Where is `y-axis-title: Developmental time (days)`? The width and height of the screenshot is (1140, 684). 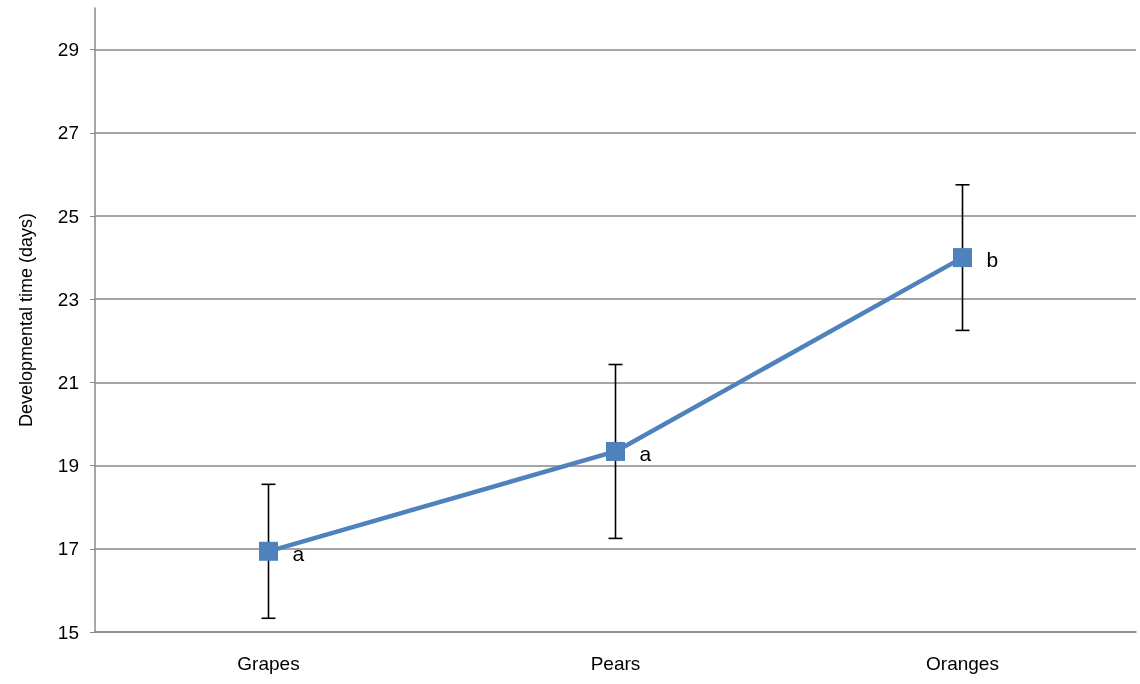 y-axis-title: Developmental time (days) is located at coordinates (26, 320).